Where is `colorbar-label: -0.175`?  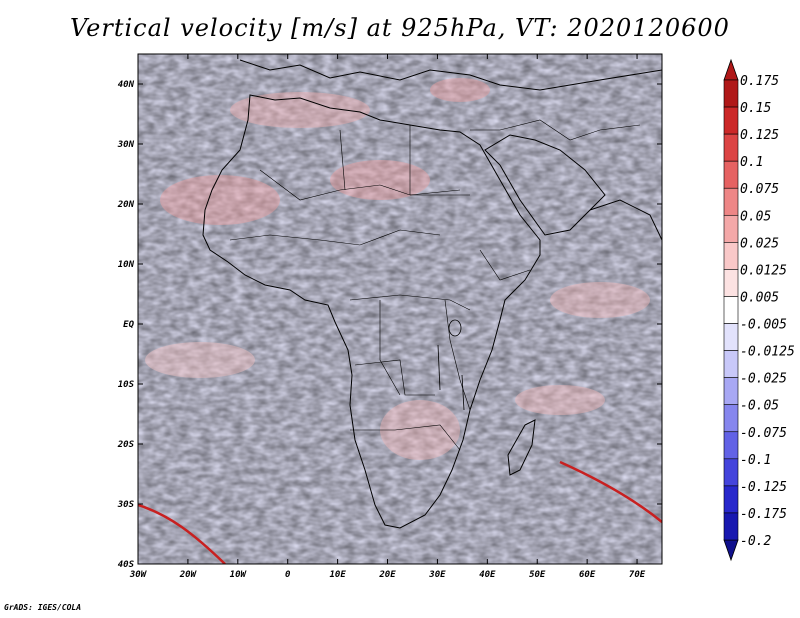
colorbar-label: -0.175 is located at coordinates (763, 514).